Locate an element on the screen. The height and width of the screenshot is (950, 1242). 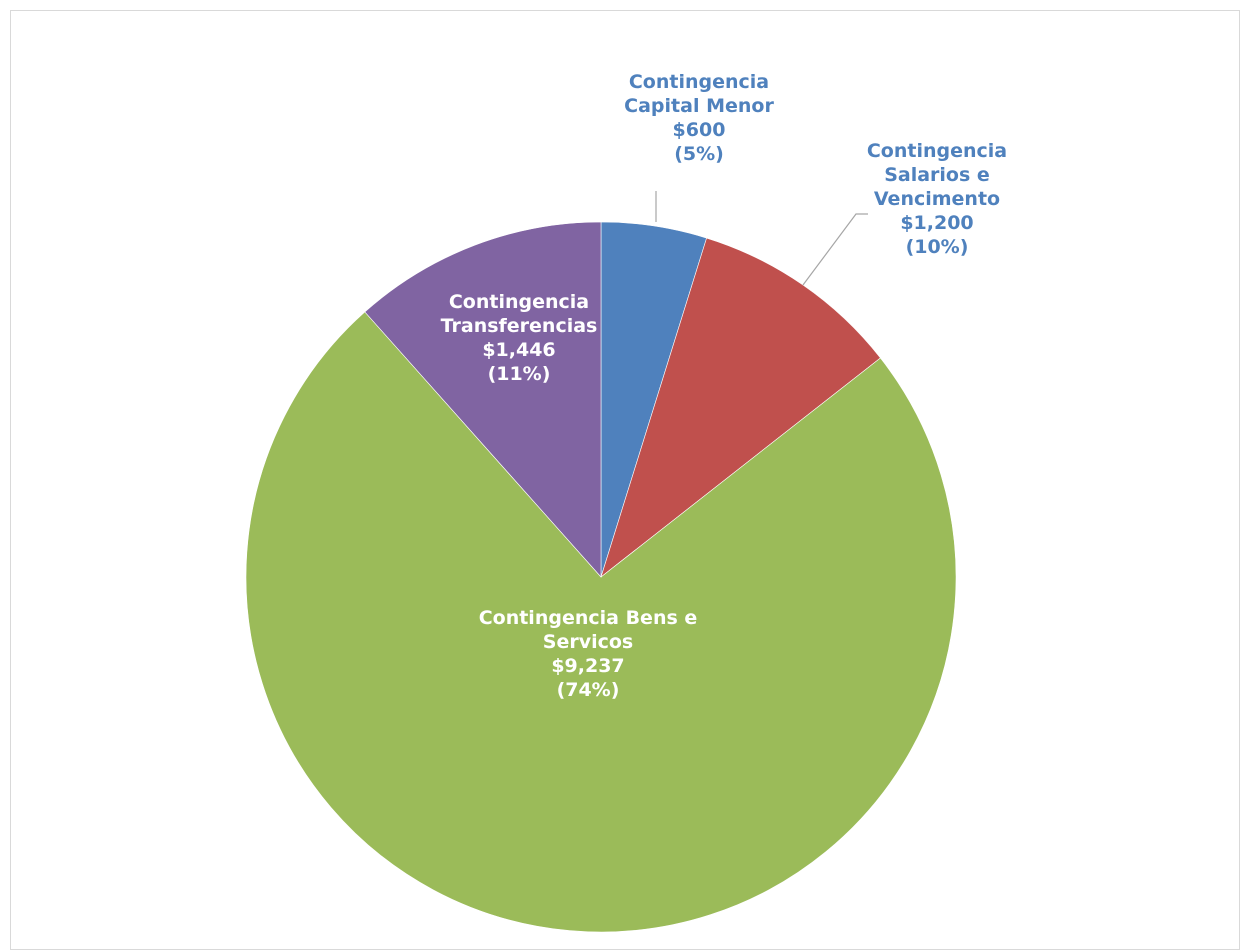
pie-slice-contingencia-transferencias is located at coordinates (483, 399).